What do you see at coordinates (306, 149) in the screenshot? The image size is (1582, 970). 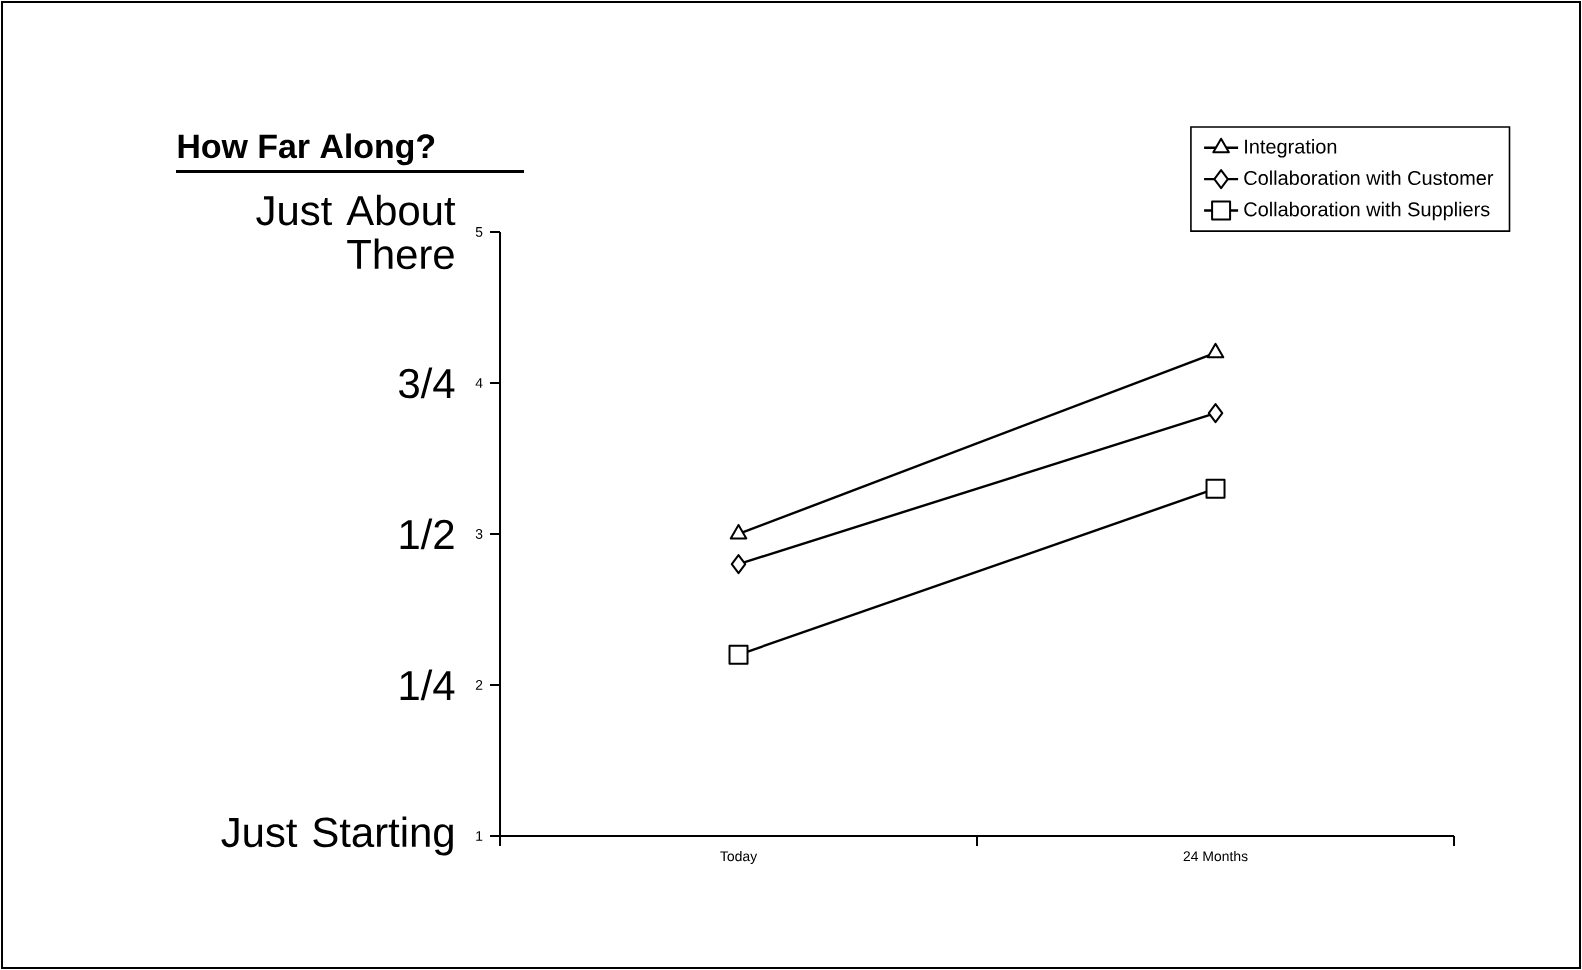 I see `chart-title: How Far Along?` at bounding box center [306, 149].